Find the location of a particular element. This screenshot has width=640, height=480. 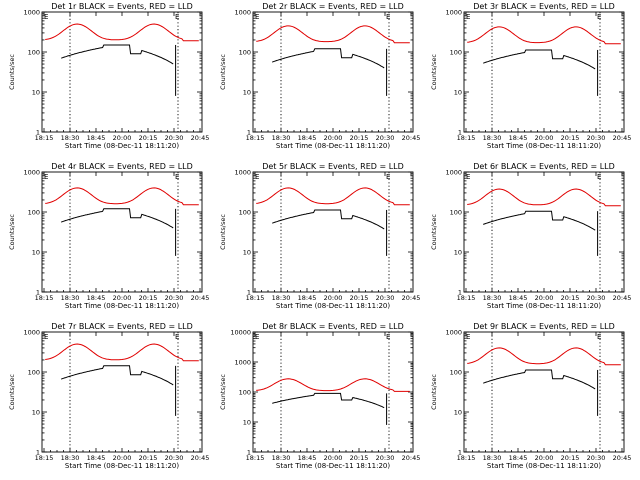

panel-title: Det 5r BLACK = Events, RED = LLD is located at coordinates (333, 166).